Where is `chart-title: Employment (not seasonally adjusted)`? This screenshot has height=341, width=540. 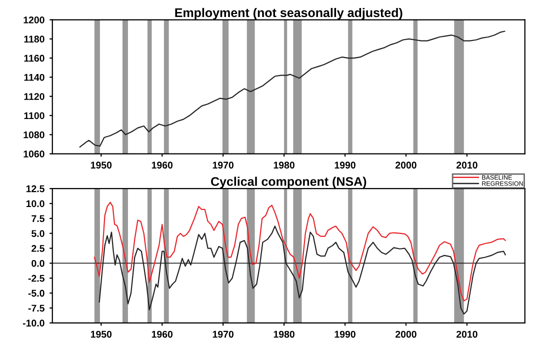 chart-title: Employment (not seasonally adjusted) is located at coordinates (288, 14).